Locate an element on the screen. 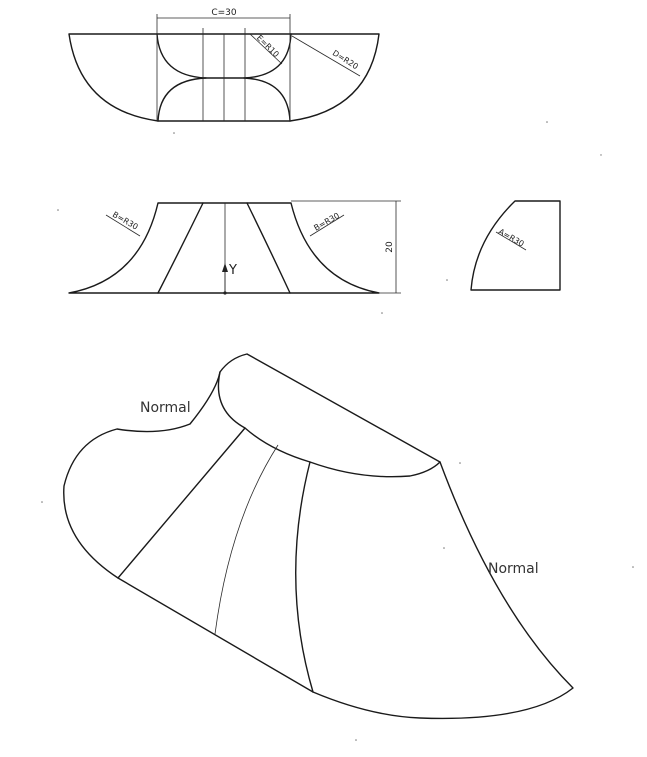 The image size is (647, 757). dim-a-label: A=R30 is located at coordinates (511, 238).